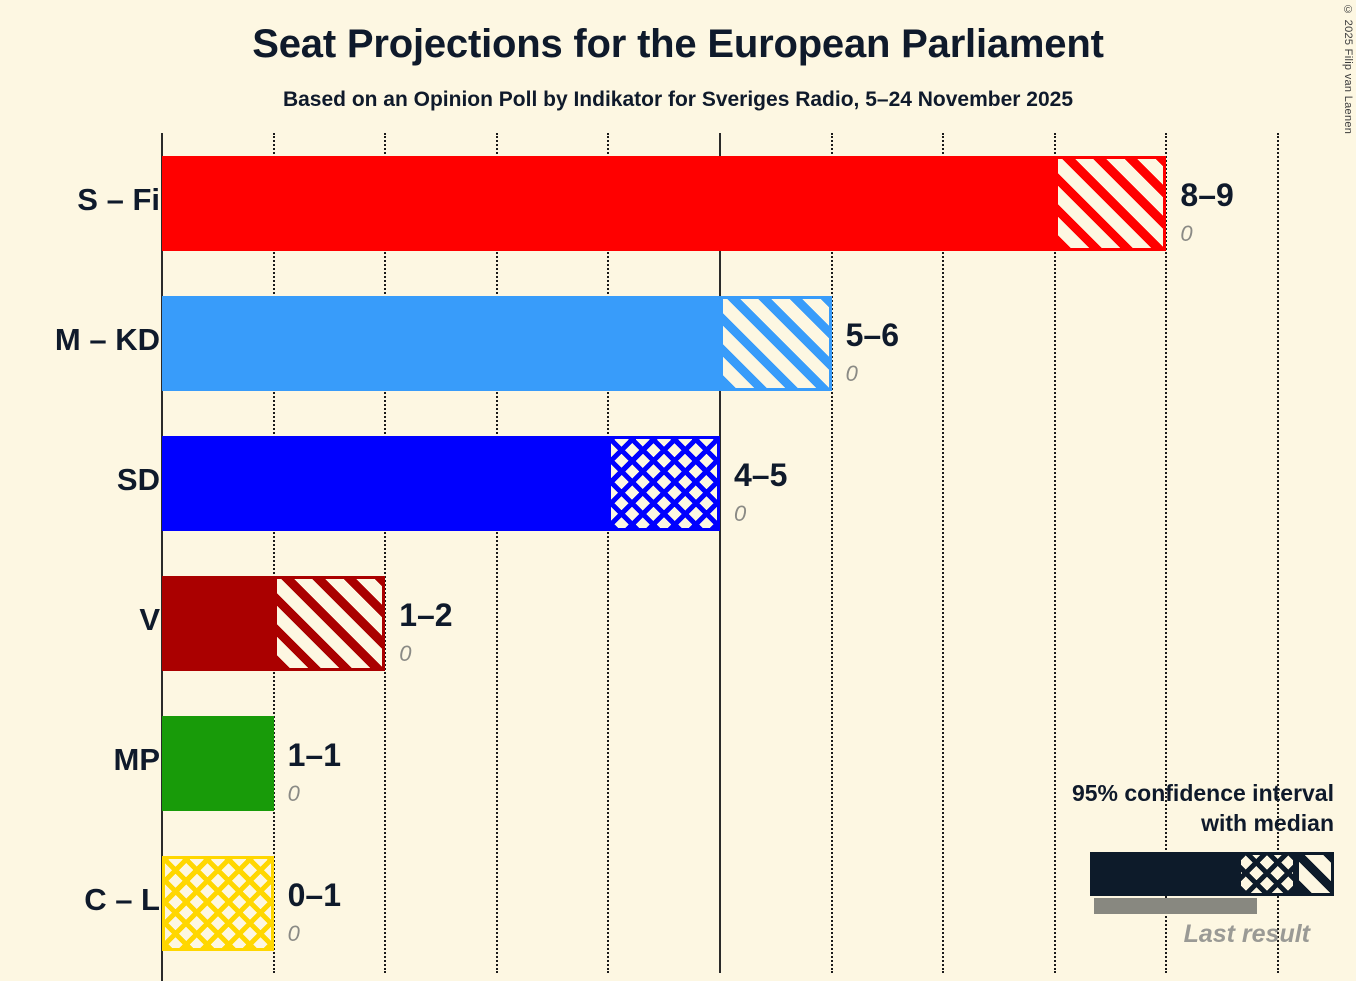  I want to click on legend-title-line-1: 95% confidence interval, so click(1202, 793).